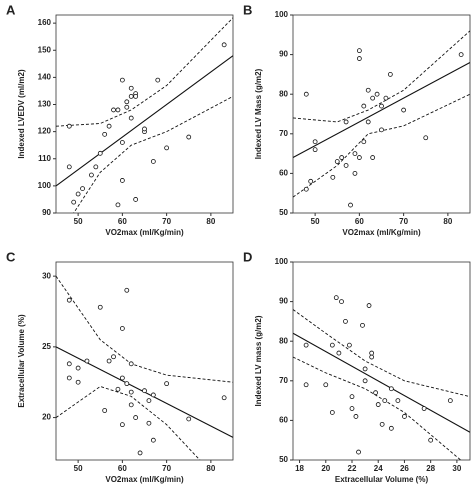 The height and width of the screenshot is (493, 474). Describe the element at coordinates (404, 468) in the screenshot. I see `x-tick-label: 26` at that location.